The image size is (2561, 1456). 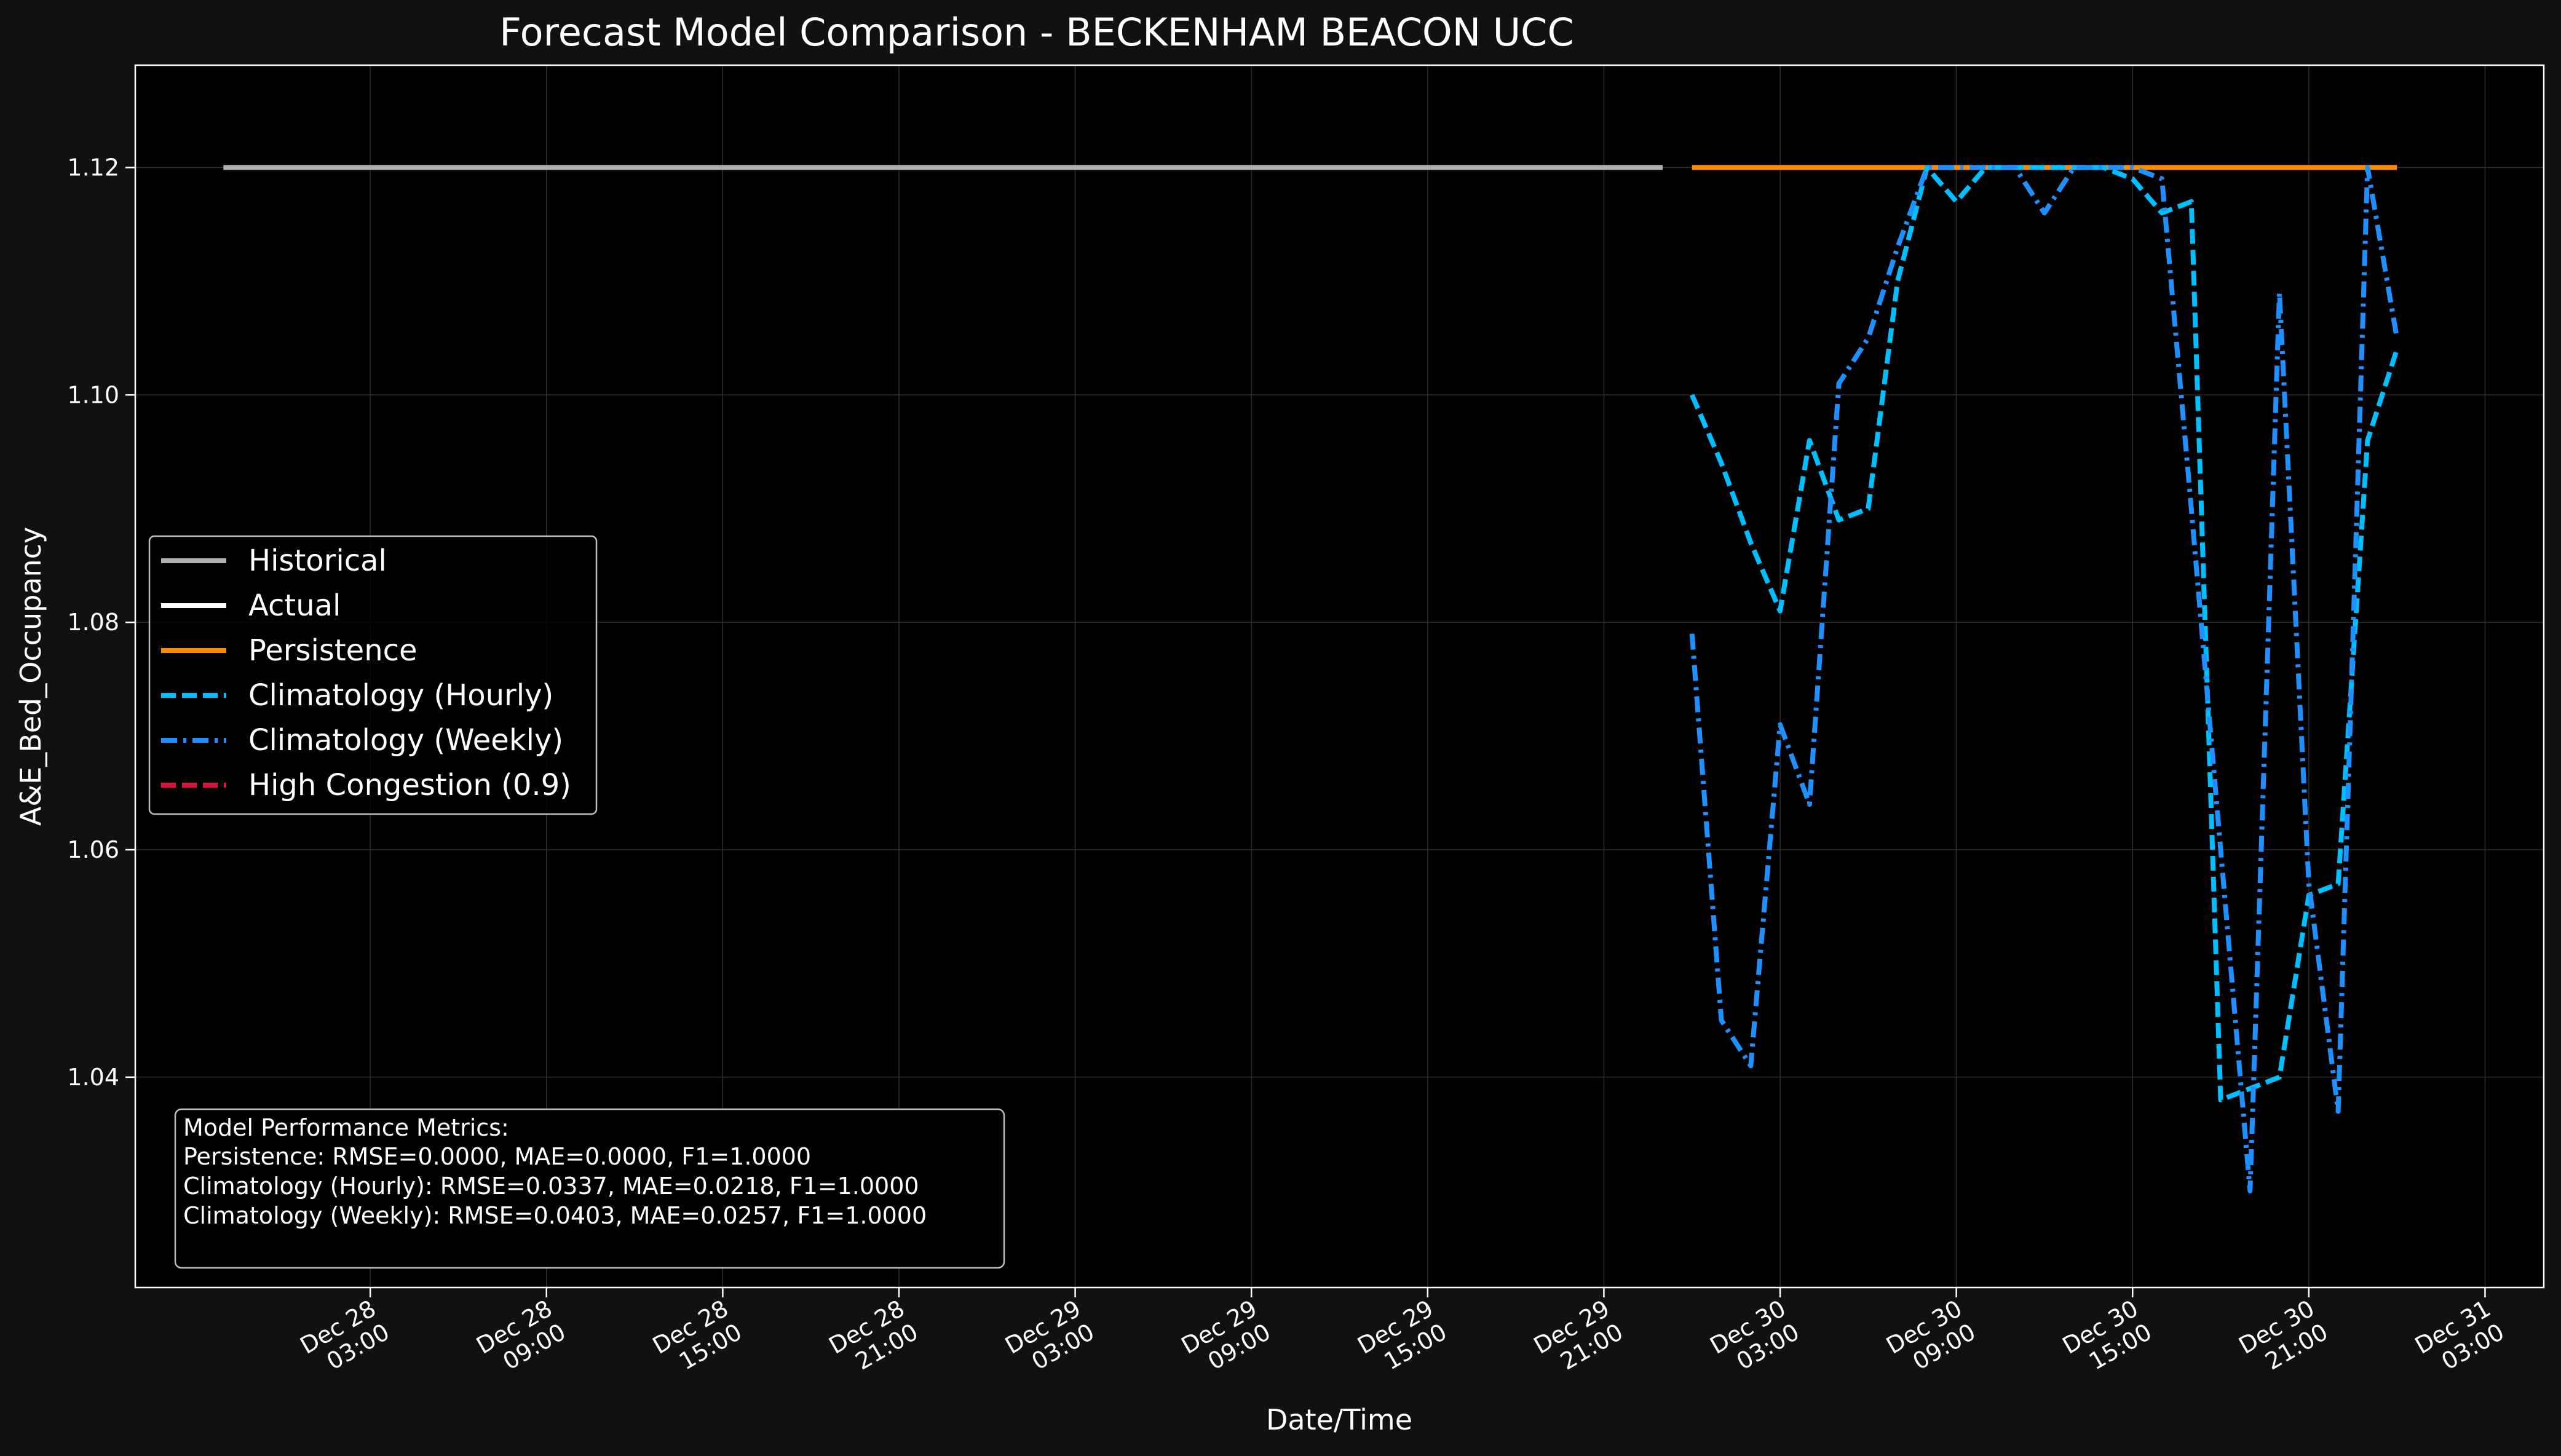 I want to click on y-tick-label: 1.04, so click(x=93, y=1078).